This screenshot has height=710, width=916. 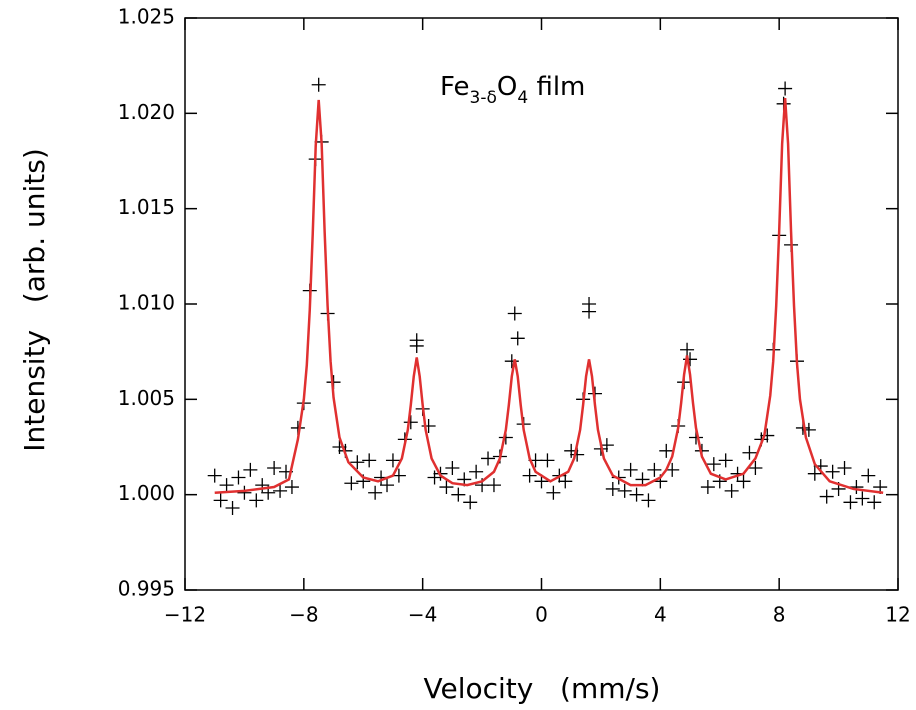 What do you see at coordinates (146, 112) in the screenshot?
I see `y-tick-label: 1.020` at bounding box center [146, 112].